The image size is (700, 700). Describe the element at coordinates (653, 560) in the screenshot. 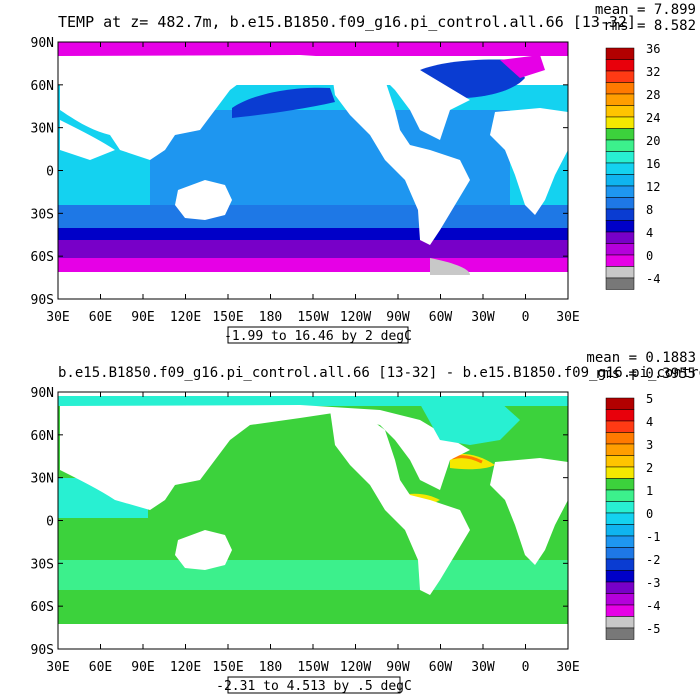

I see `colorbar-label: -2` at that location.